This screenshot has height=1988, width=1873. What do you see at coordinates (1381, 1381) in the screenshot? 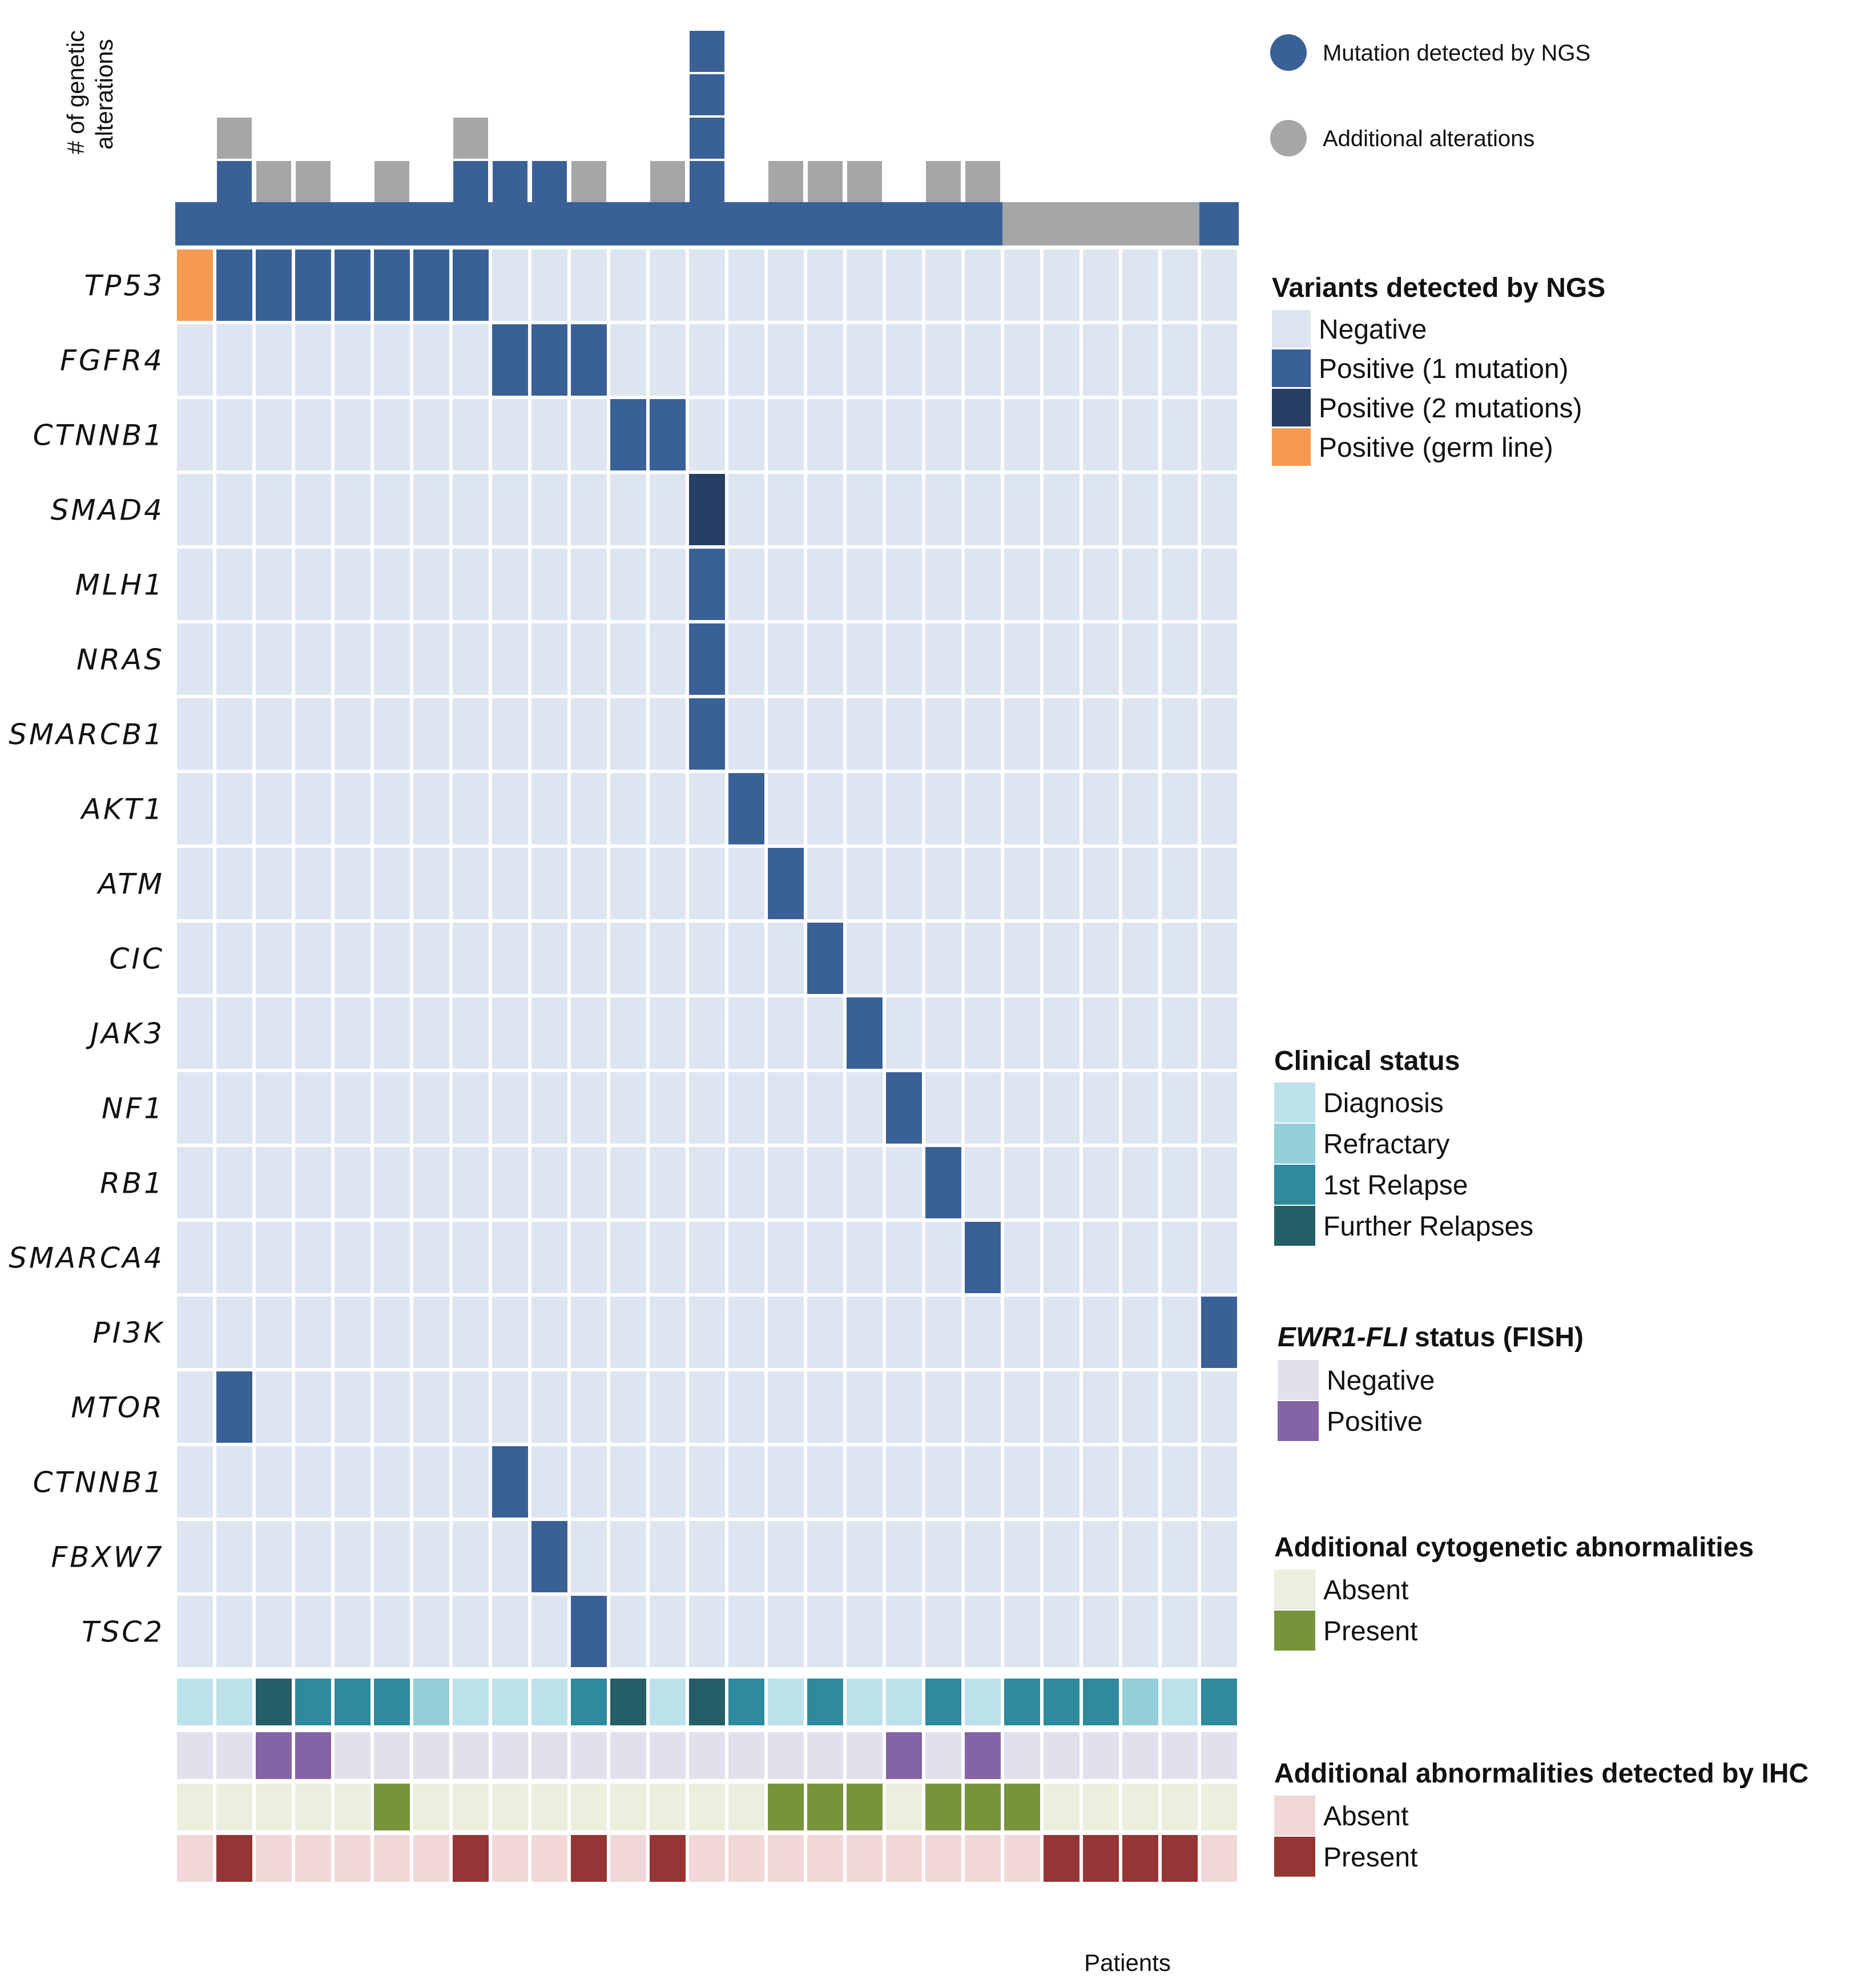
I see `legend-fish-label-0: Negative` at bounding box center [1381, 1381].